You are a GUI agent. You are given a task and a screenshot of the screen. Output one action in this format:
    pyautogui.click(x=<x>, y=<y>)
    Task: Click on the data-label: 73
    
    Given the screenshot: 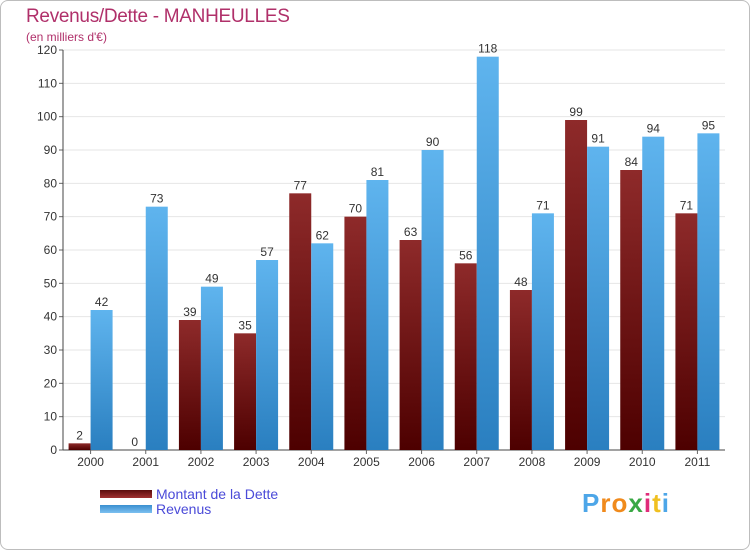 What is the action you would take?
    pyautogui.click(x=157, y=199)
    